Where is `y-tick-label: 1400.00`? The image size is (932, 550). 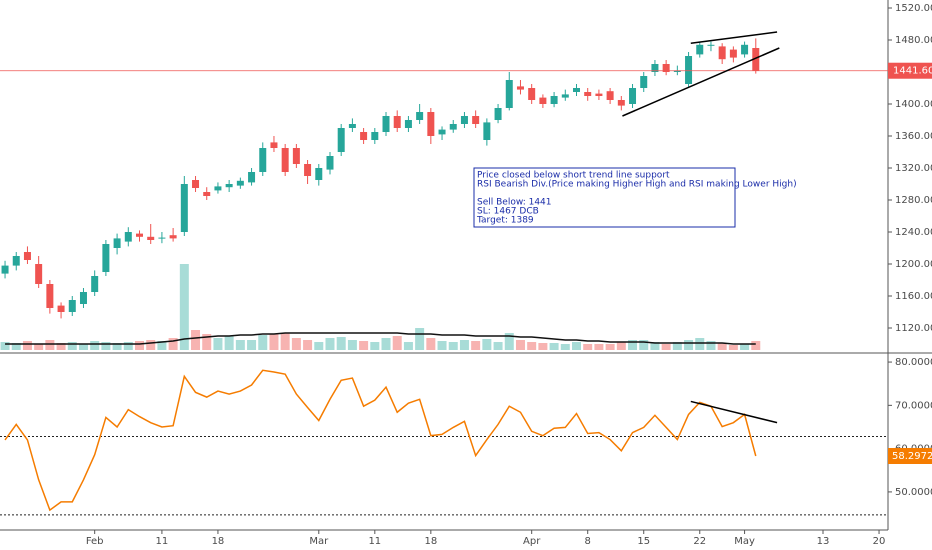
y-tick-label: 1400.00 is located at coordinates (913, 104).